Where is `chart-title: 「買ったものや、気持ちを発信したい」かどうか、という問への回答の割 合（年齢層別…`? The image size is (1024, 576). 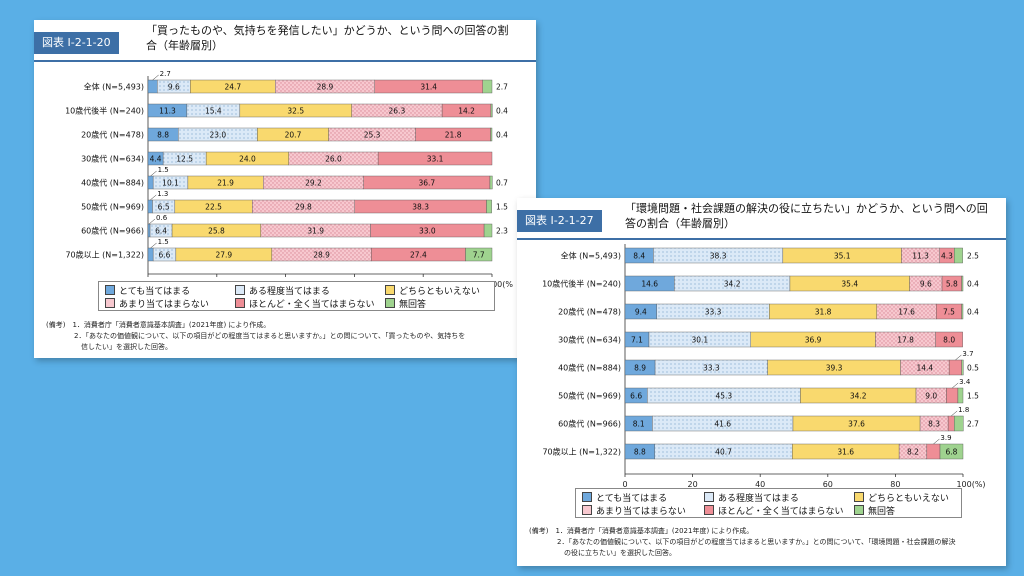 chart-title: 「買ったものや、気持ちを発信したい」かどうか、という問への回答の割 合（年齢層別… is located at coordinates (327, 38).